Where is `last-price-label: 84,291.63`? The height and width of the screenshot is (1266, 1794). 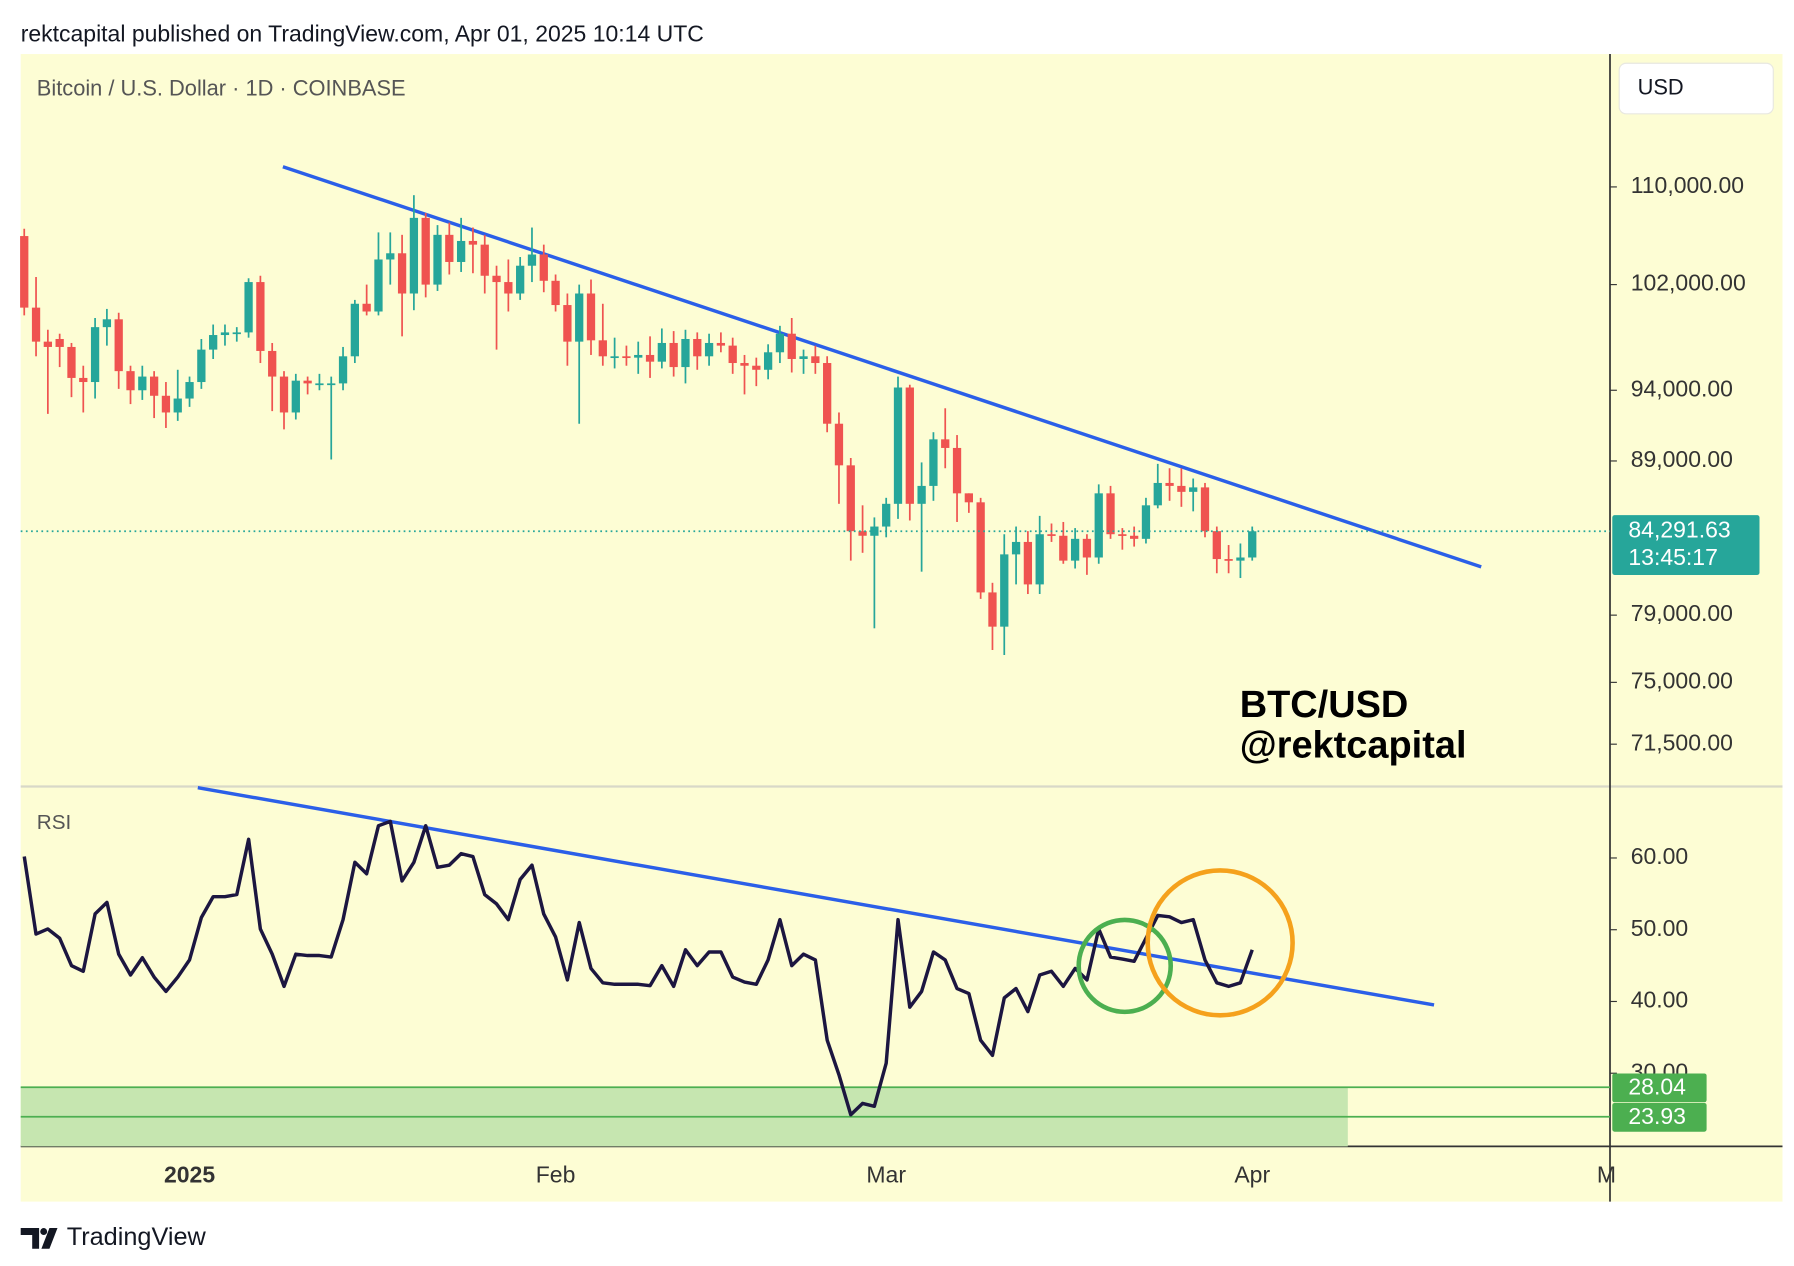
last-price-label: 84,291.63 is located at coordinates (1679, 529).